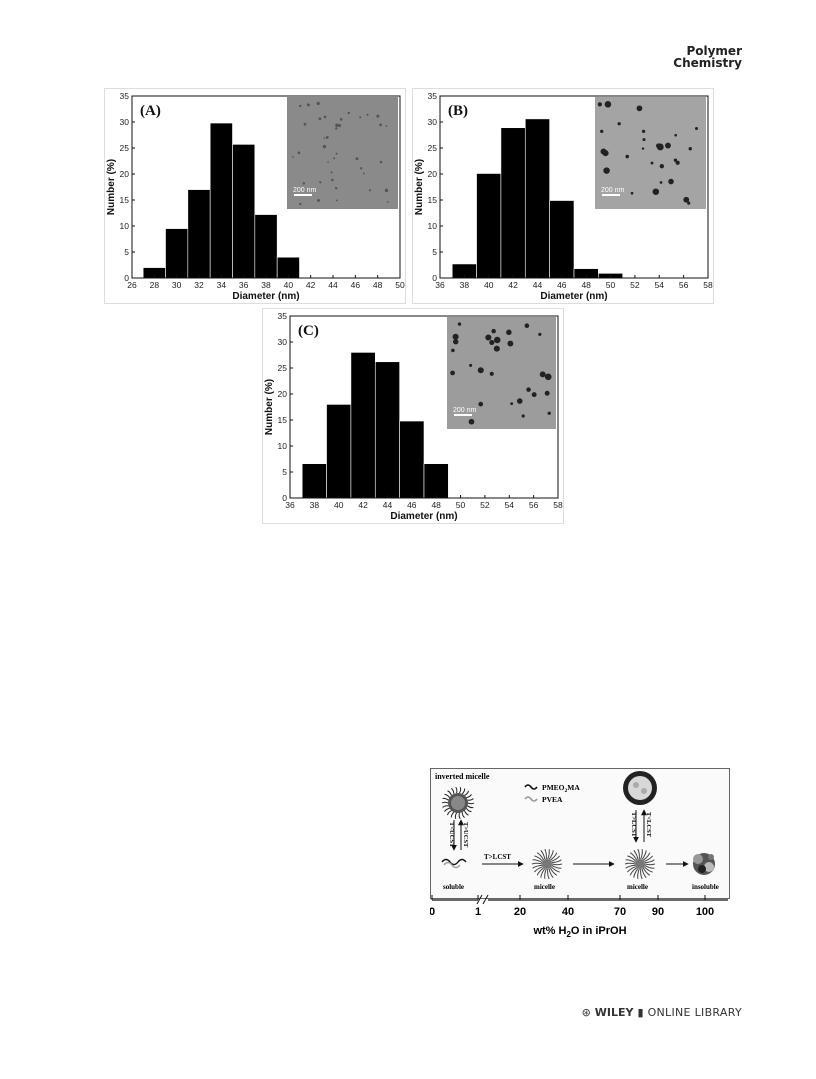 The image size is (816, 1079). What do you see at coordinates (434, 278) in the screenshot?
I see `y-tick-label: 0` at bounding box center [434, 278].